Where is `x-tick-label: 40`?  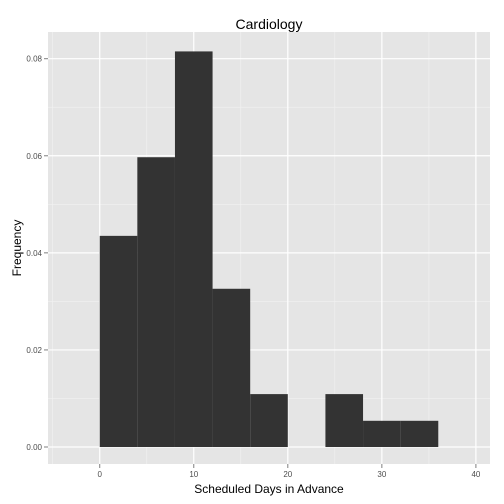
x-tick-label: 40 is located at coordinates (475, 474).